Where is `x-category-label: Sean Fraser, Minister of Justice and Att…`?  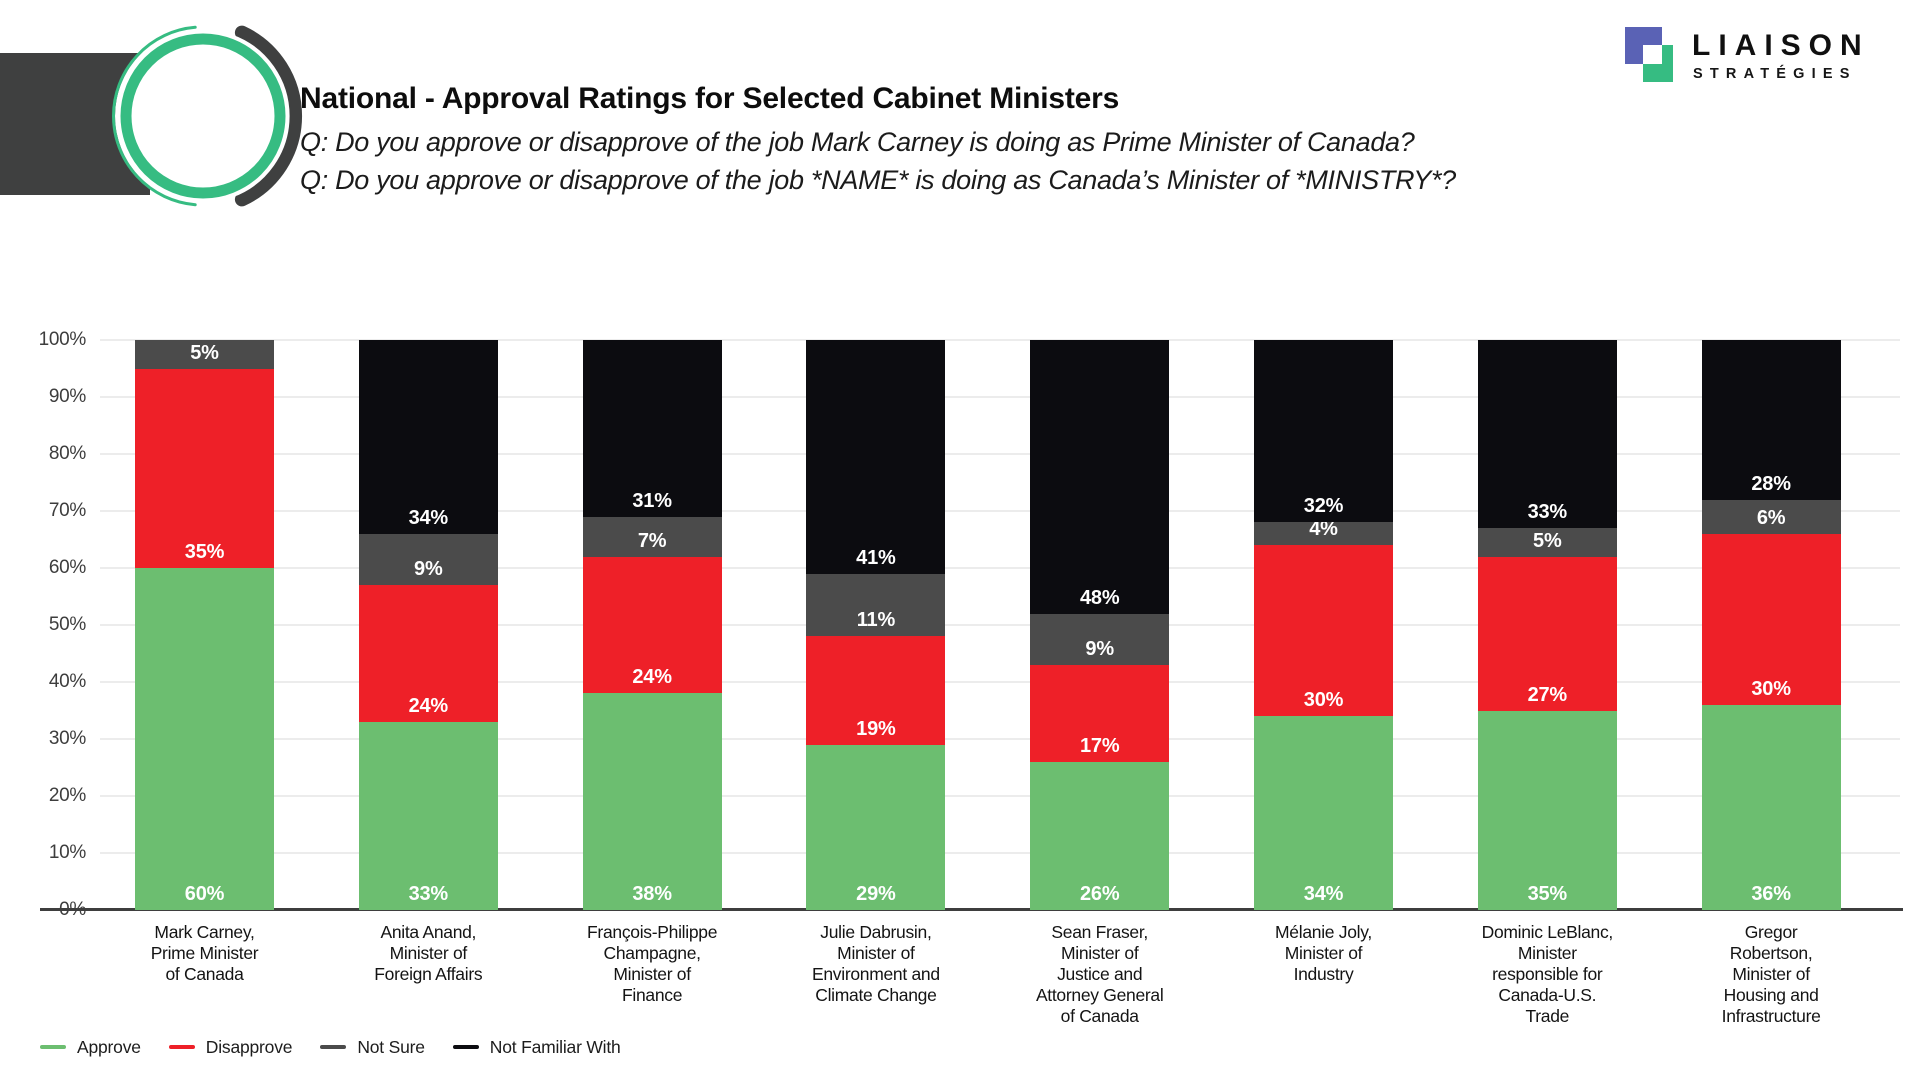
x-category-label: Sean Fraser, Minister of Justice and Att… is located at coordinates (1099, 974).